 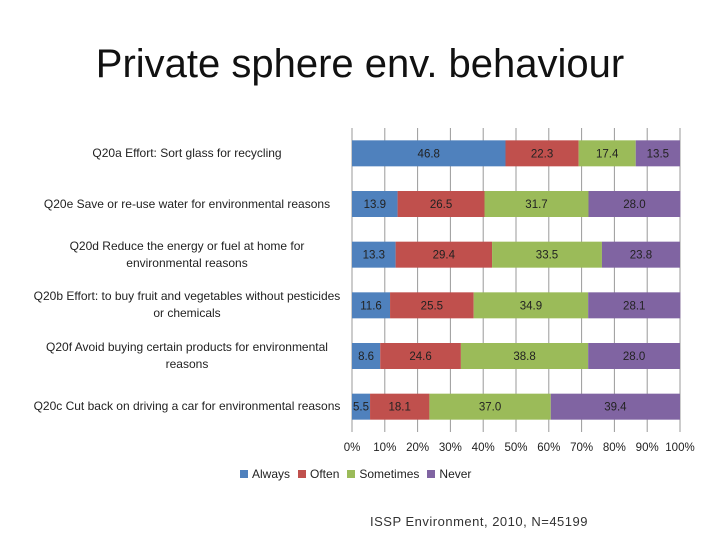 I want to click on x-tick-label: 40%, so click(x=483, y=448).